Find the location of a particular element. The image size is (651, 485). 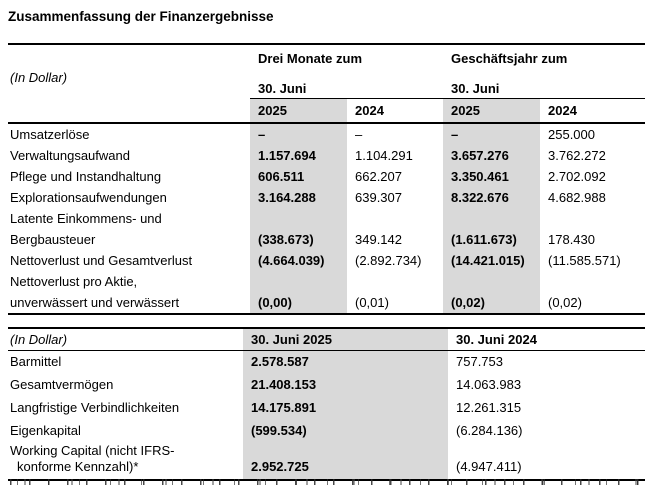

table1-subheader-date-right: 30. Juni is located at coordinates (544, 87).